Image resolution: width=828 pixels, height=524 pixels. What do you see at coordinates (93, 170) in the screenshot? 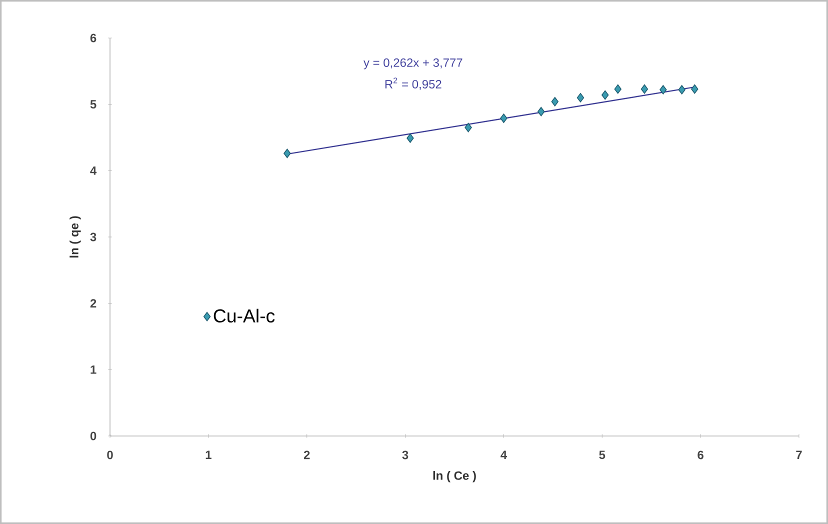
I see `y-tick-label: 4` at bounding box center [93, 170].